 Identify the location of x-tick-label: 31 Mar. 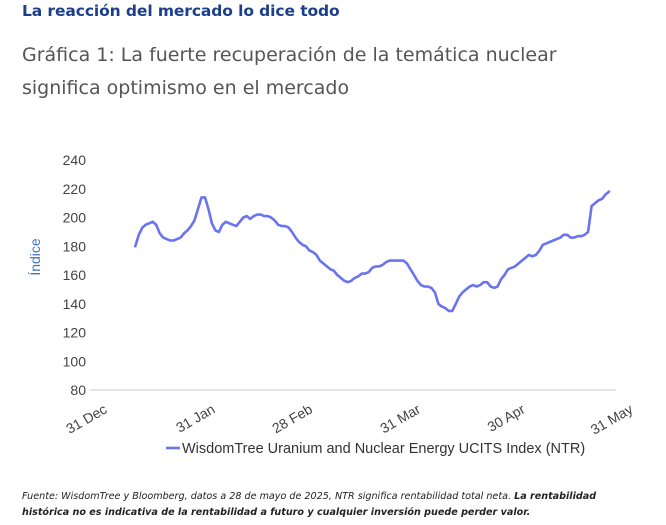
(400, 419).